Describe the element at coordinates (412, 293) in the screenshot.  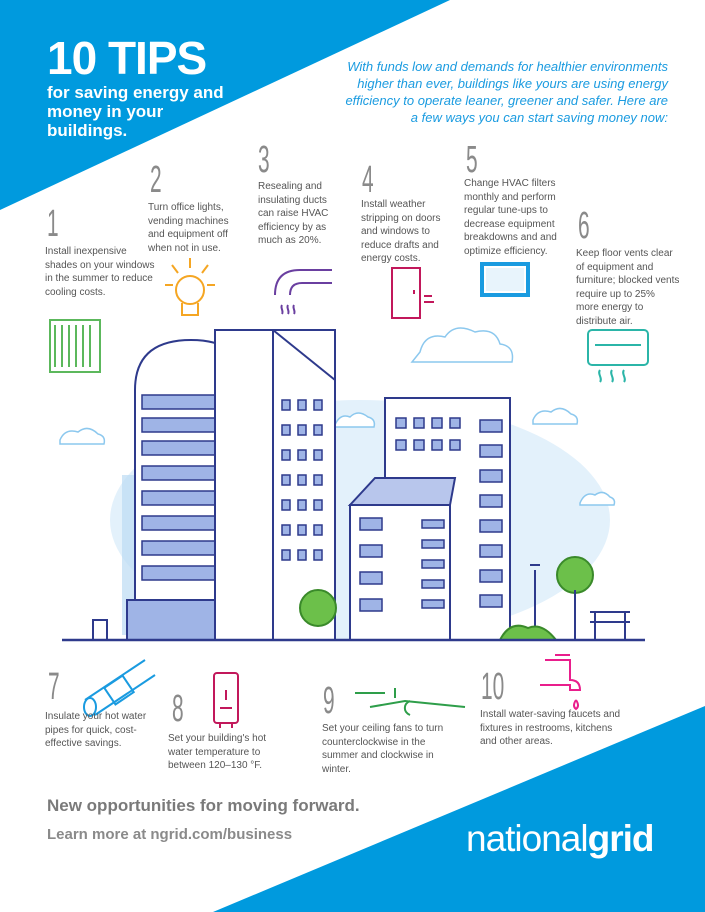
I see `door-draft-icon` at that location.